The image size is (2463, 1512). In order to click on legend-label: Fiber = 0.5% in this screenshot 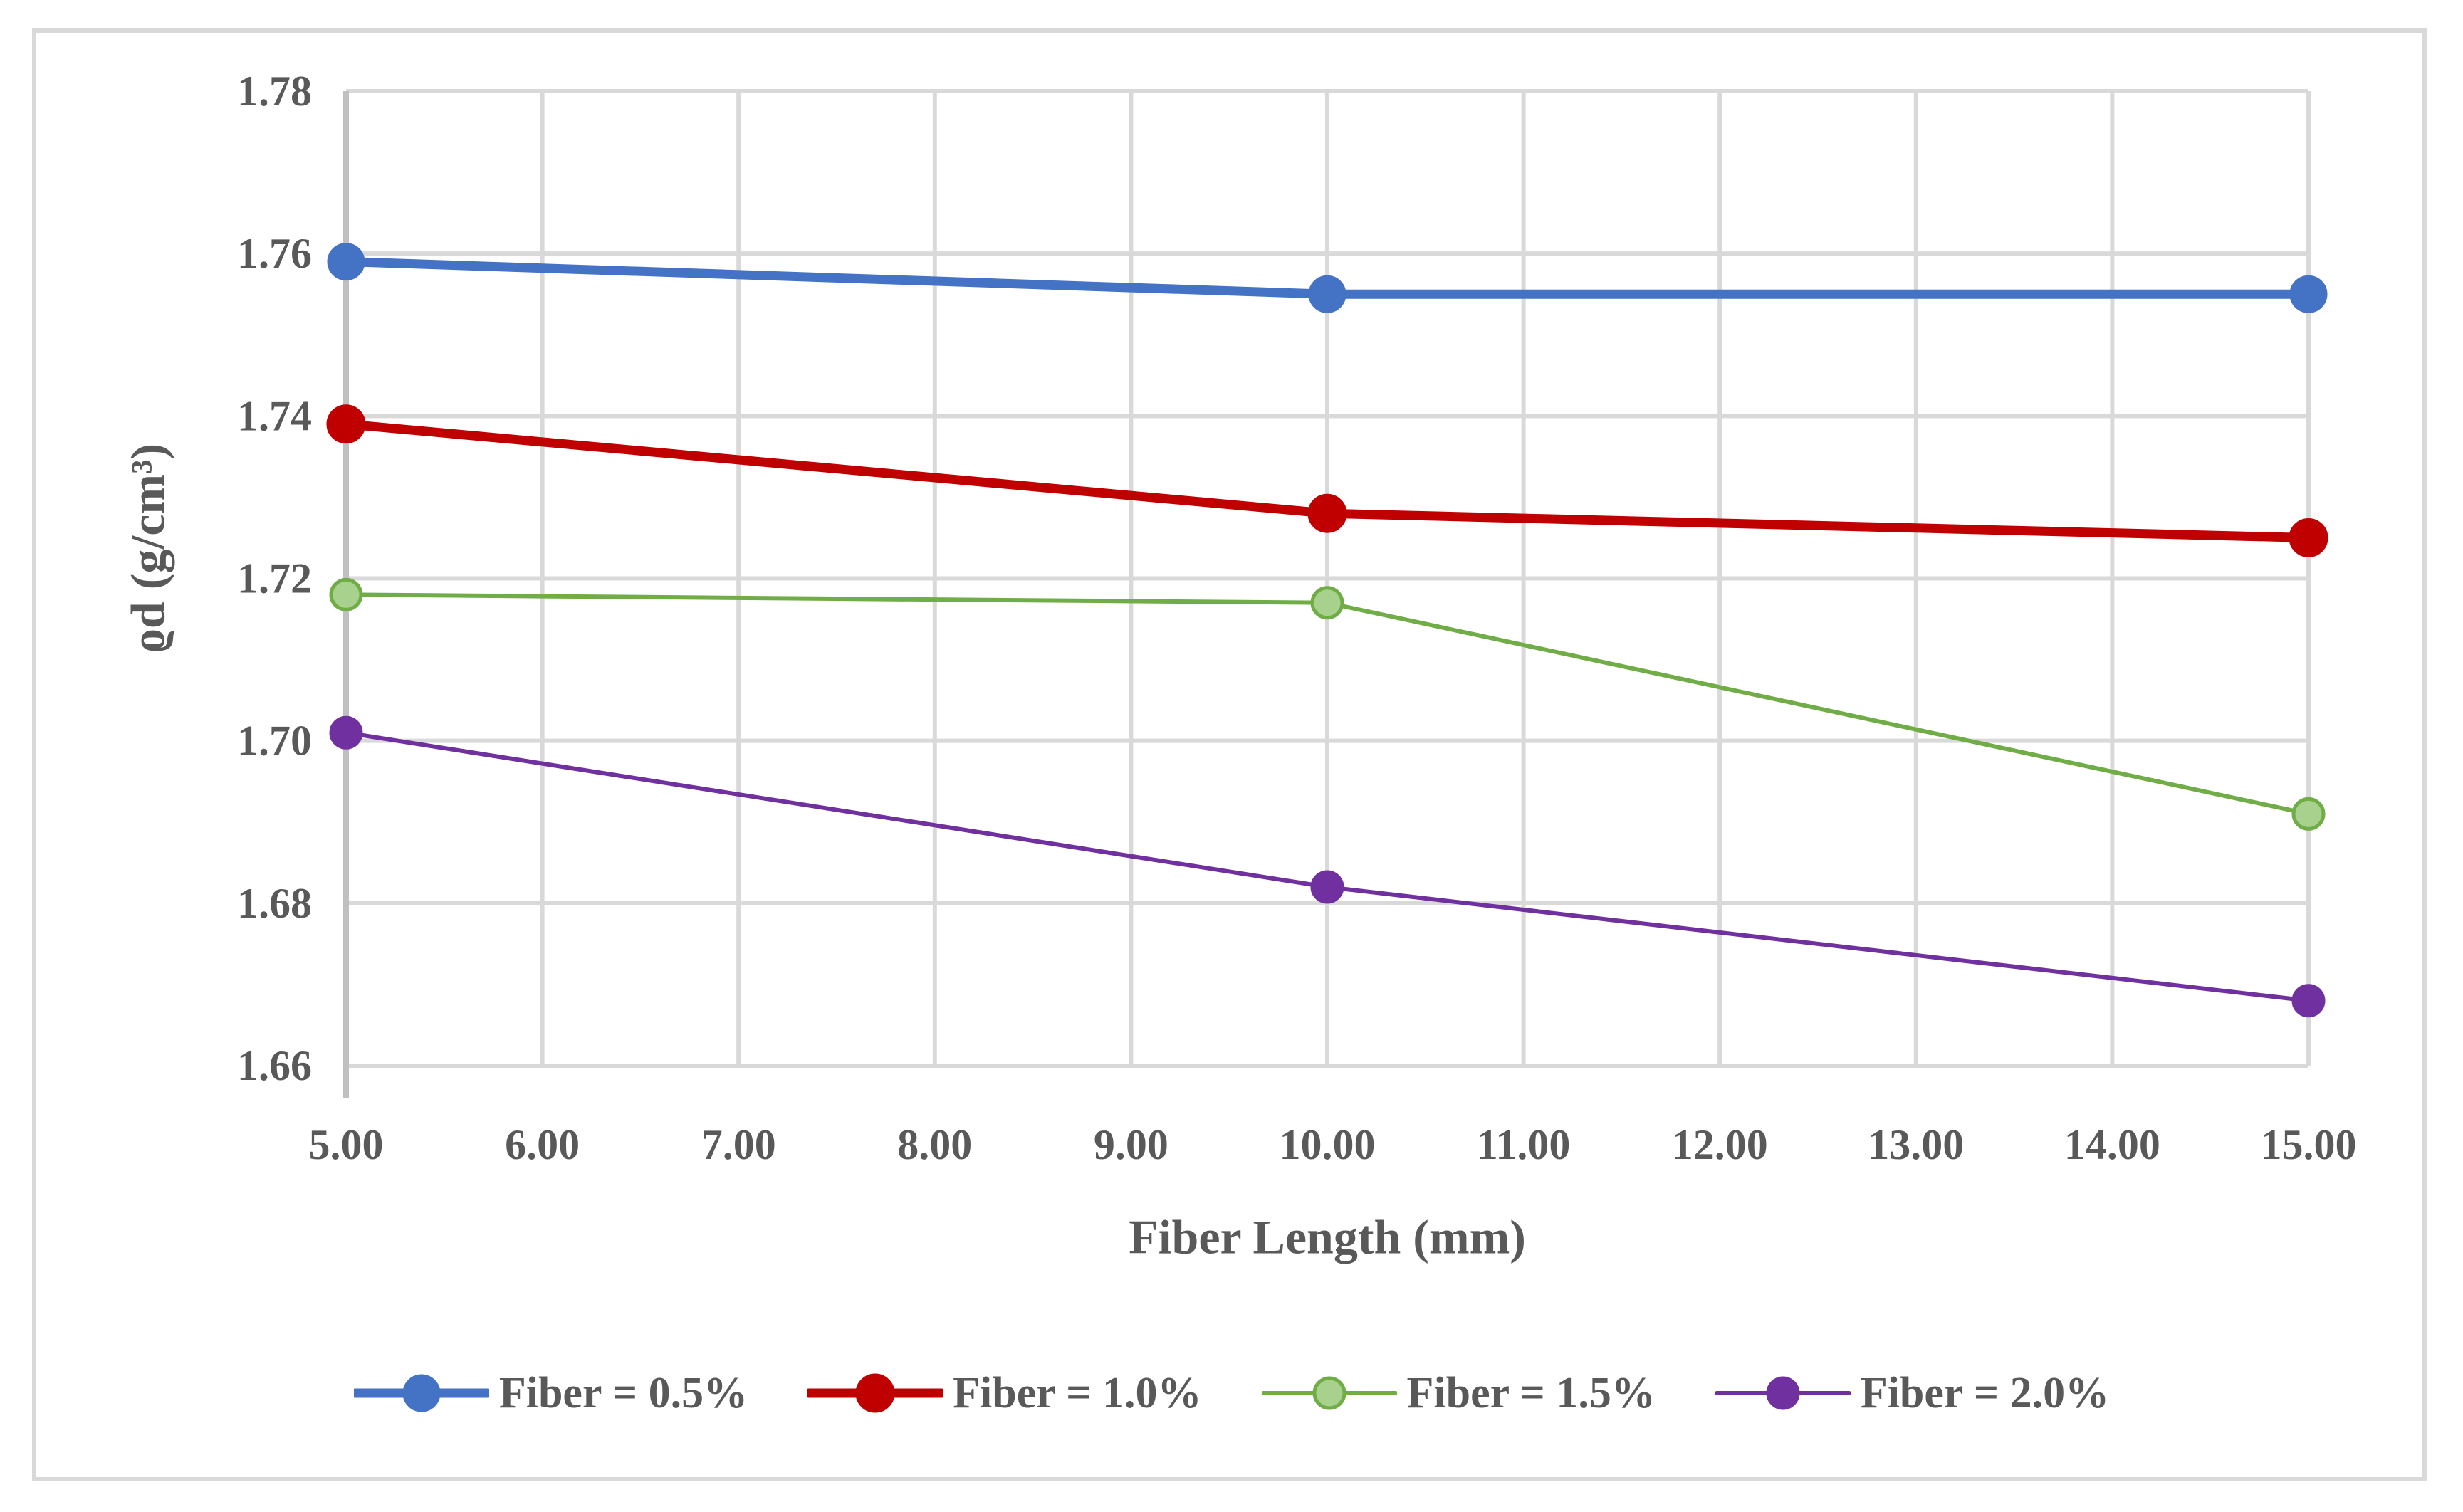, I will do `click(623, 1392)`.